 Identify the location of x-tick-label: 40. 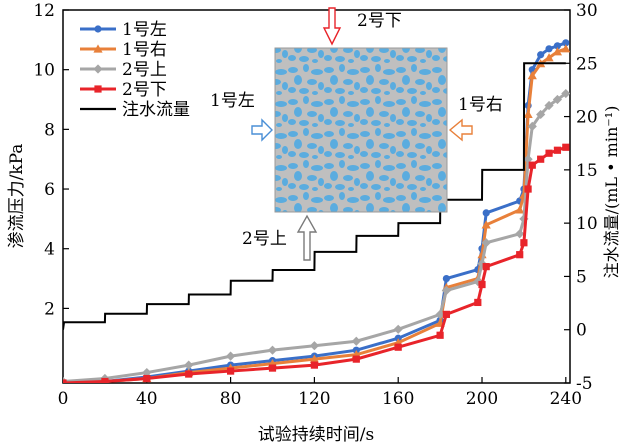
(147, 399).